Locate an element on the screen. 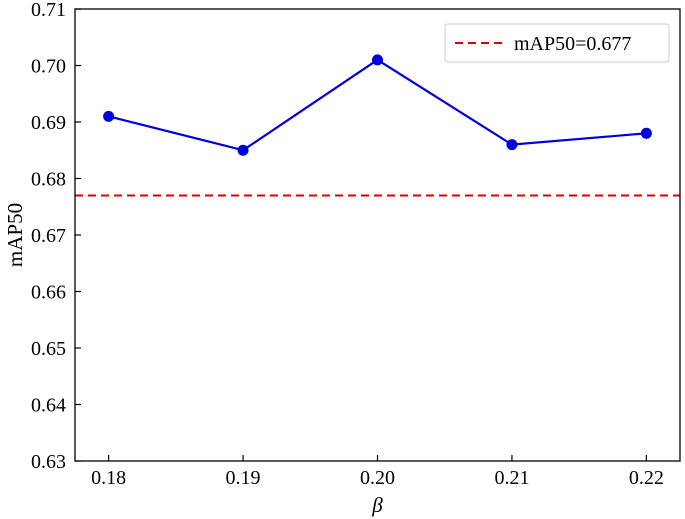 The width and height of the screenshot is (685, 519). x-axis-ticks: 0.18 0.19 0.20 0.21 0.22 is located at coordinates (377, 472).